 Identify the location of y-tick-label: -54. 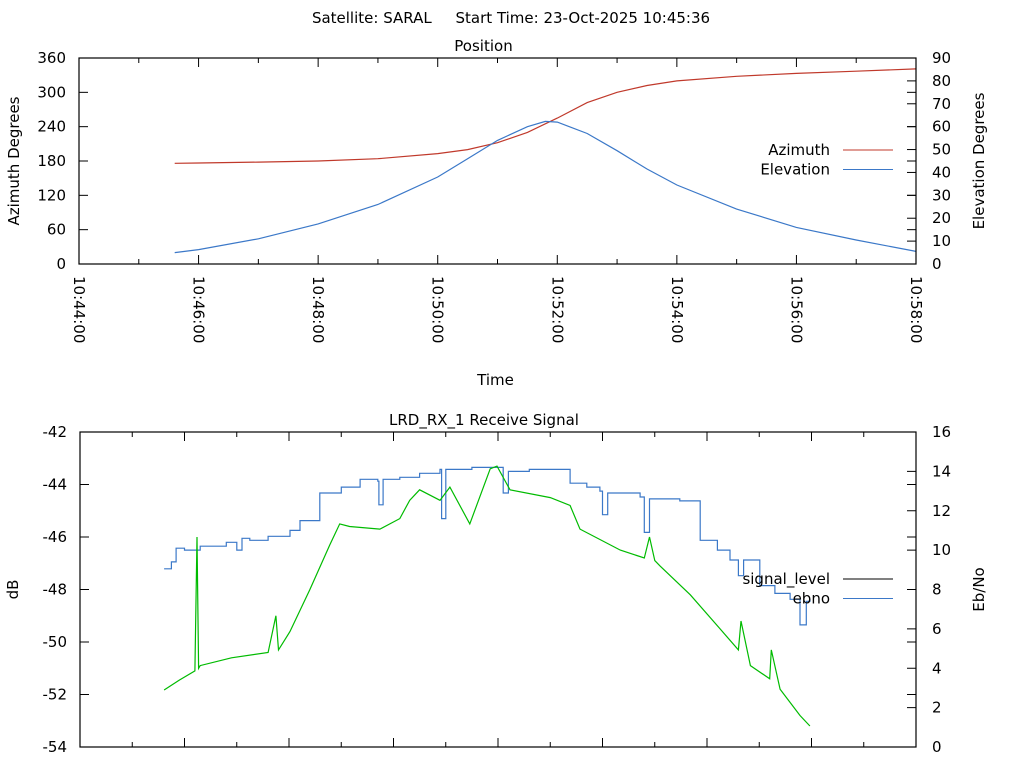
(55, 747).